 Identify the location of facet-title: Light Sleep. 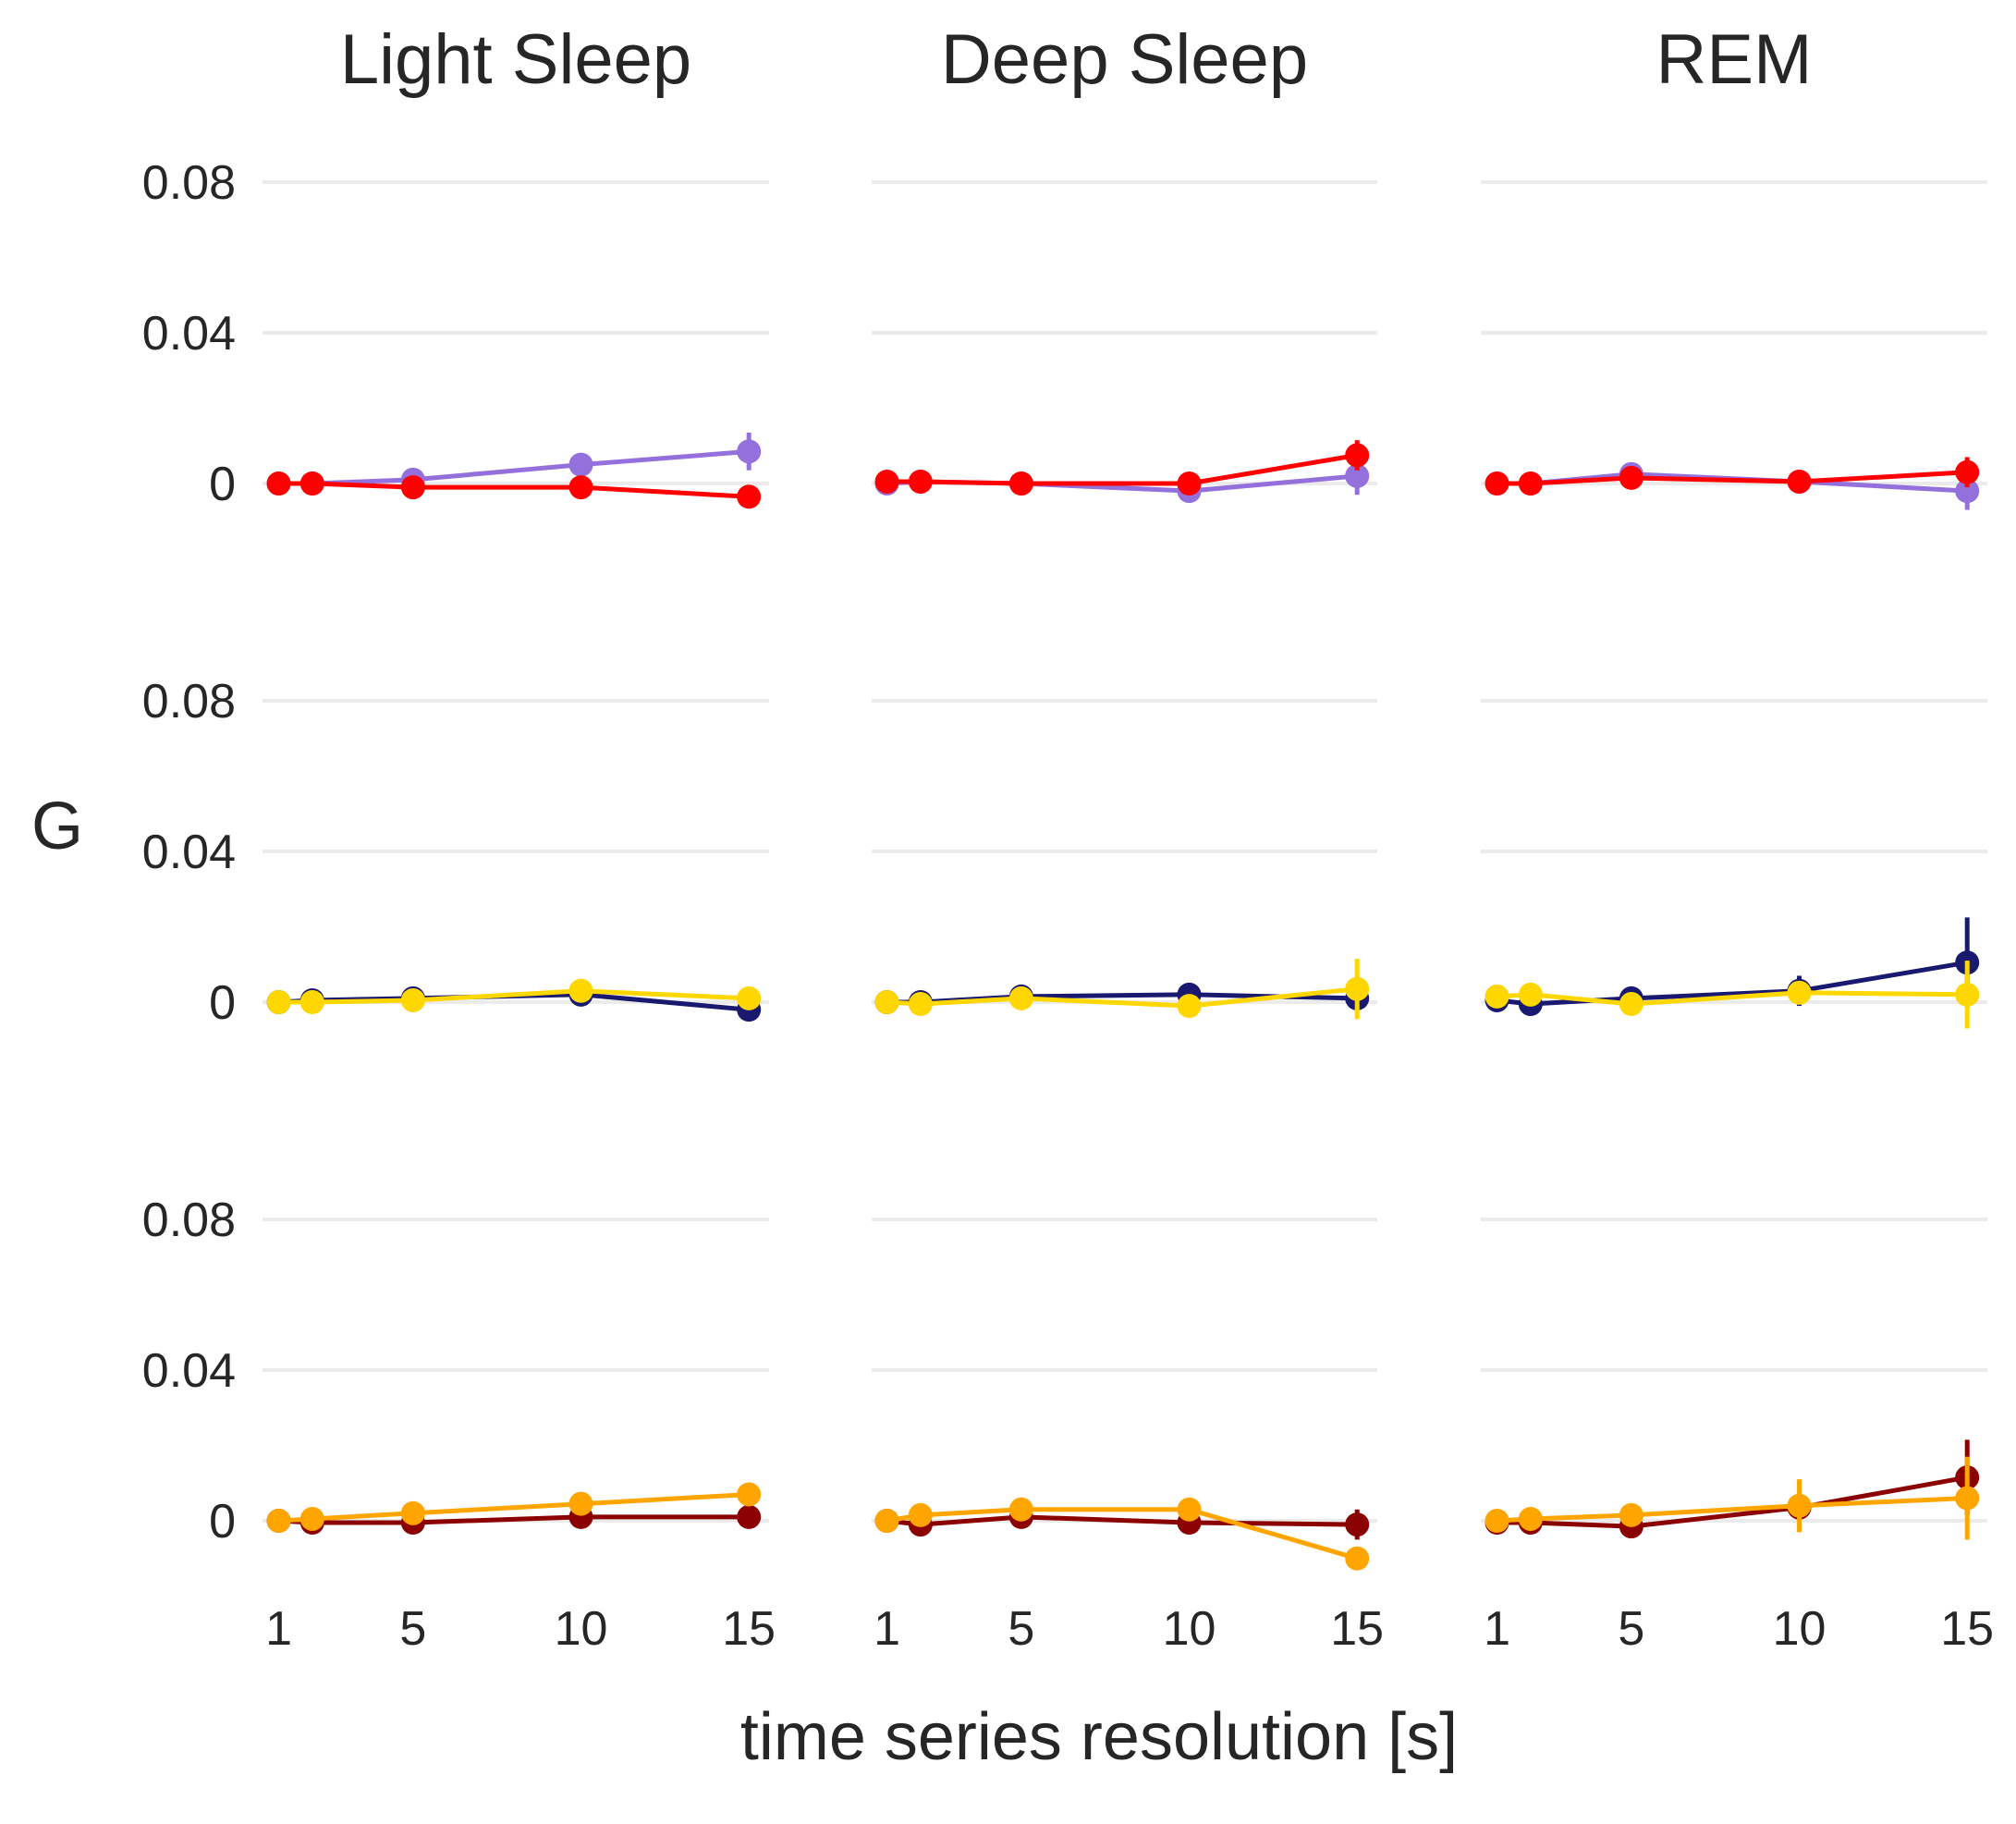
(515, 60).